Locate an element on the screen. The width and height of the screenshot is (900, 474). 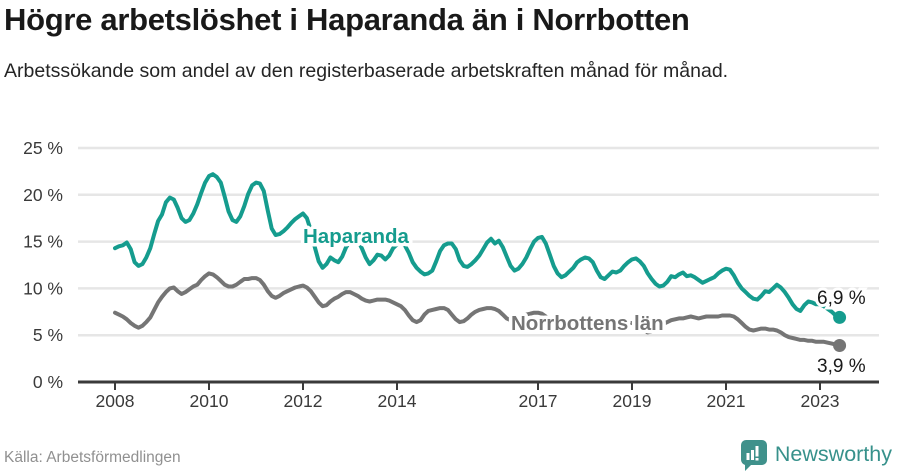
y-axis-tick-label: 20 % is located at coordinates (43, 195).